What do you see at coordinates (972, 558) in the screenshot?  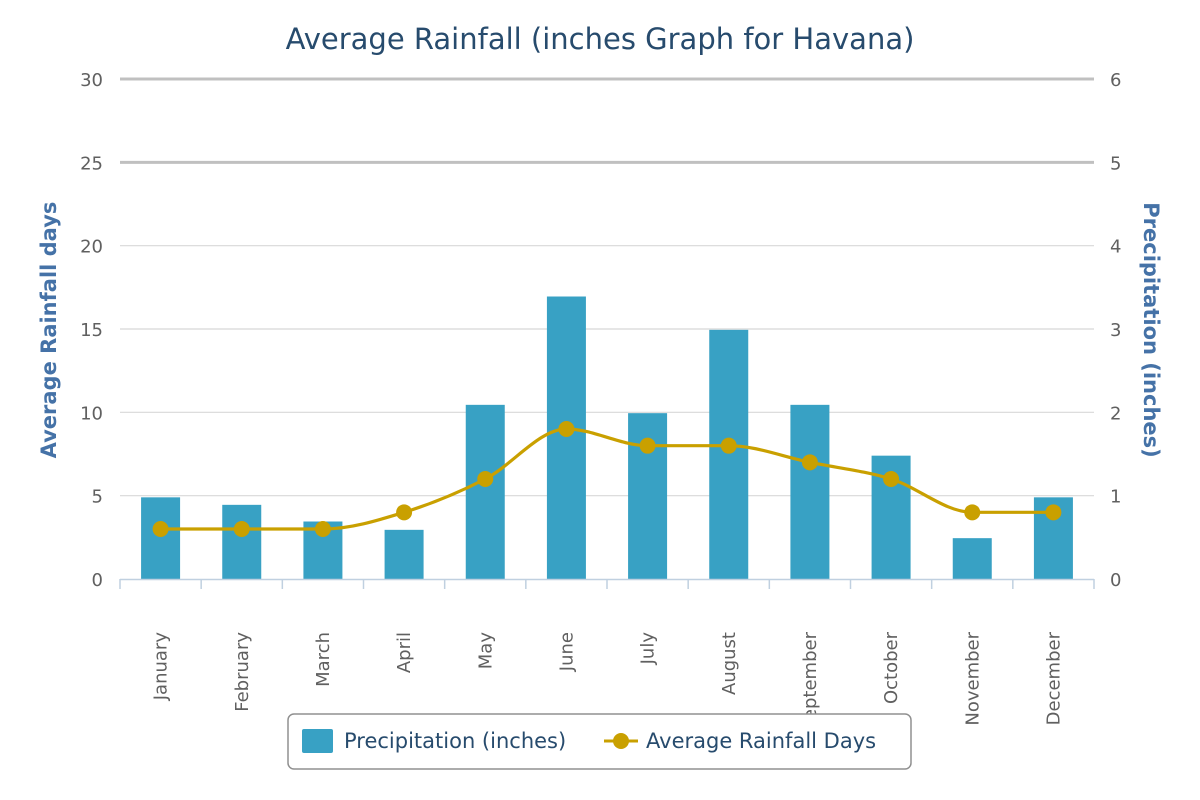 I see `bar-november` at bounding box center [972, 558].